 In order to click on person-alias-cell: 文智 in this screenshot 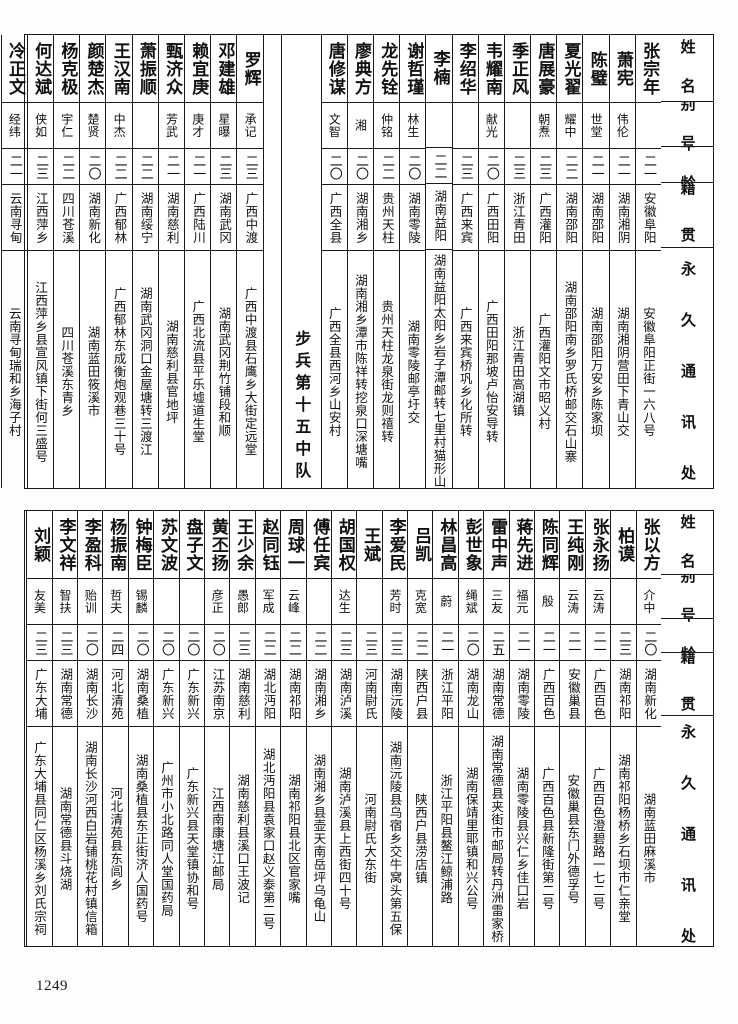, I will do `click(334, 126)`.